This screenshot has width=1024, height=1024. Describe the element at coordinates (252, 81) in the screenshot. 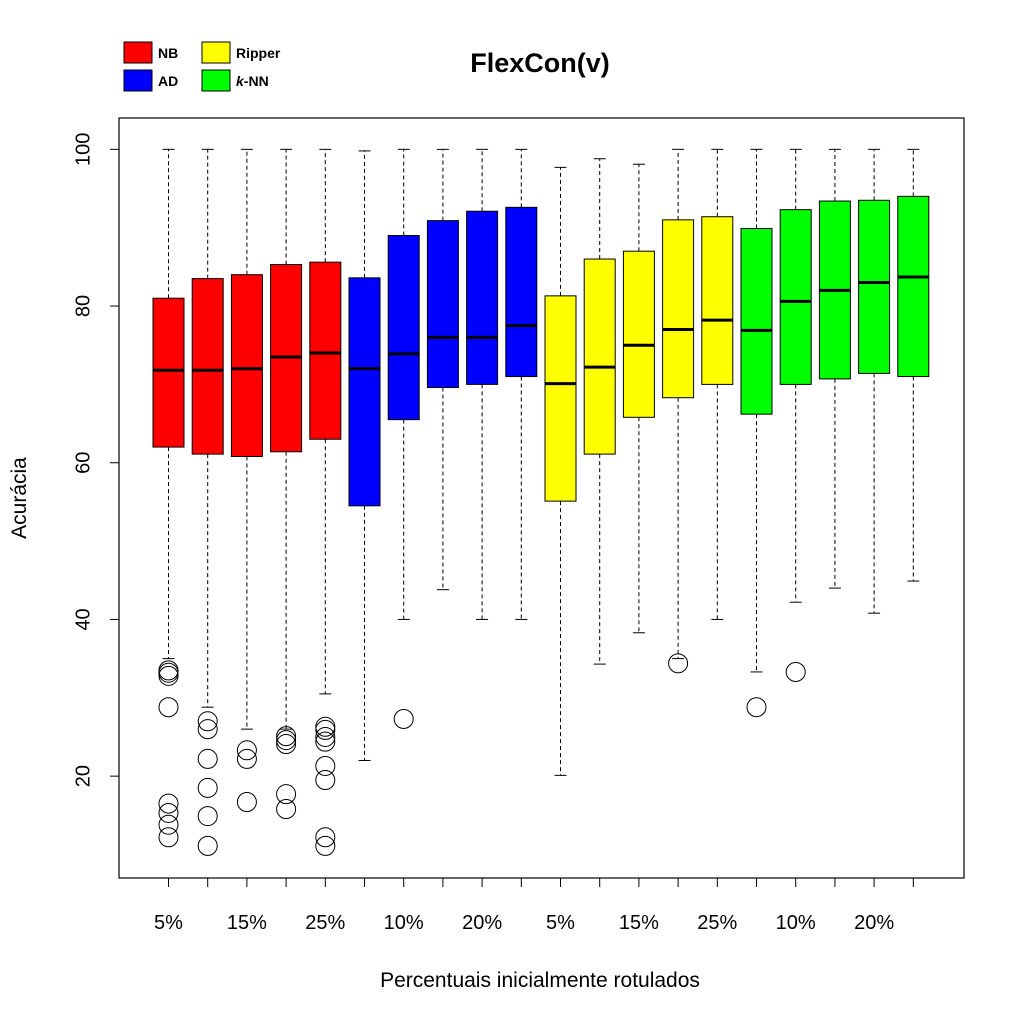

I see `legend-label: k-NN` at that location.